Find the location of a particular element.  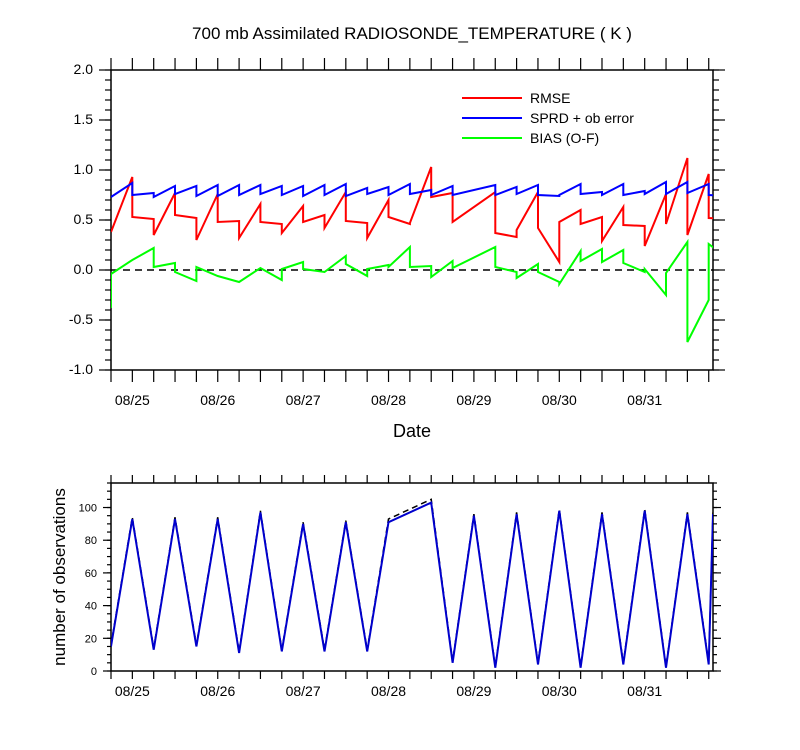

legend-label: BIAS (O-F) is located at coordinates (564, 138).